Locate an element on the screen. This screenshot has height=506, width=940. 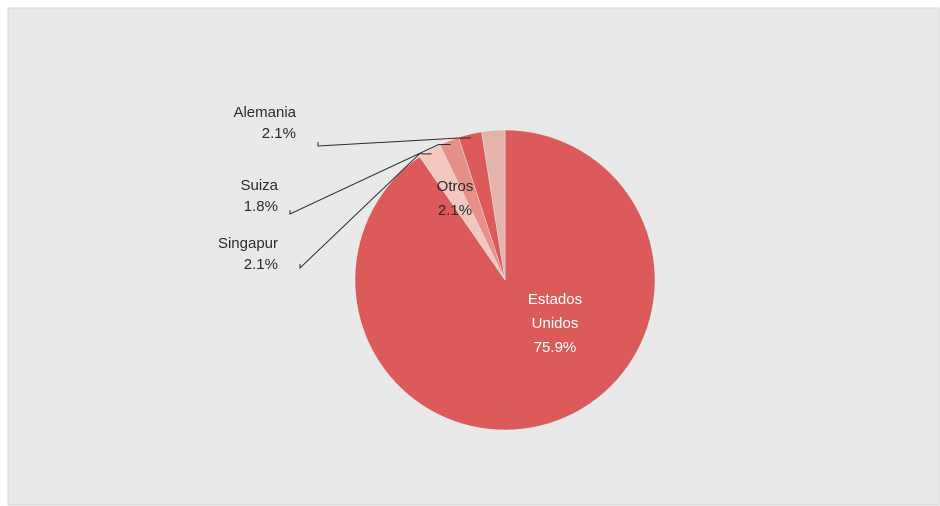
slice-label: Estados Unidos is located at coordinates (555, 311).